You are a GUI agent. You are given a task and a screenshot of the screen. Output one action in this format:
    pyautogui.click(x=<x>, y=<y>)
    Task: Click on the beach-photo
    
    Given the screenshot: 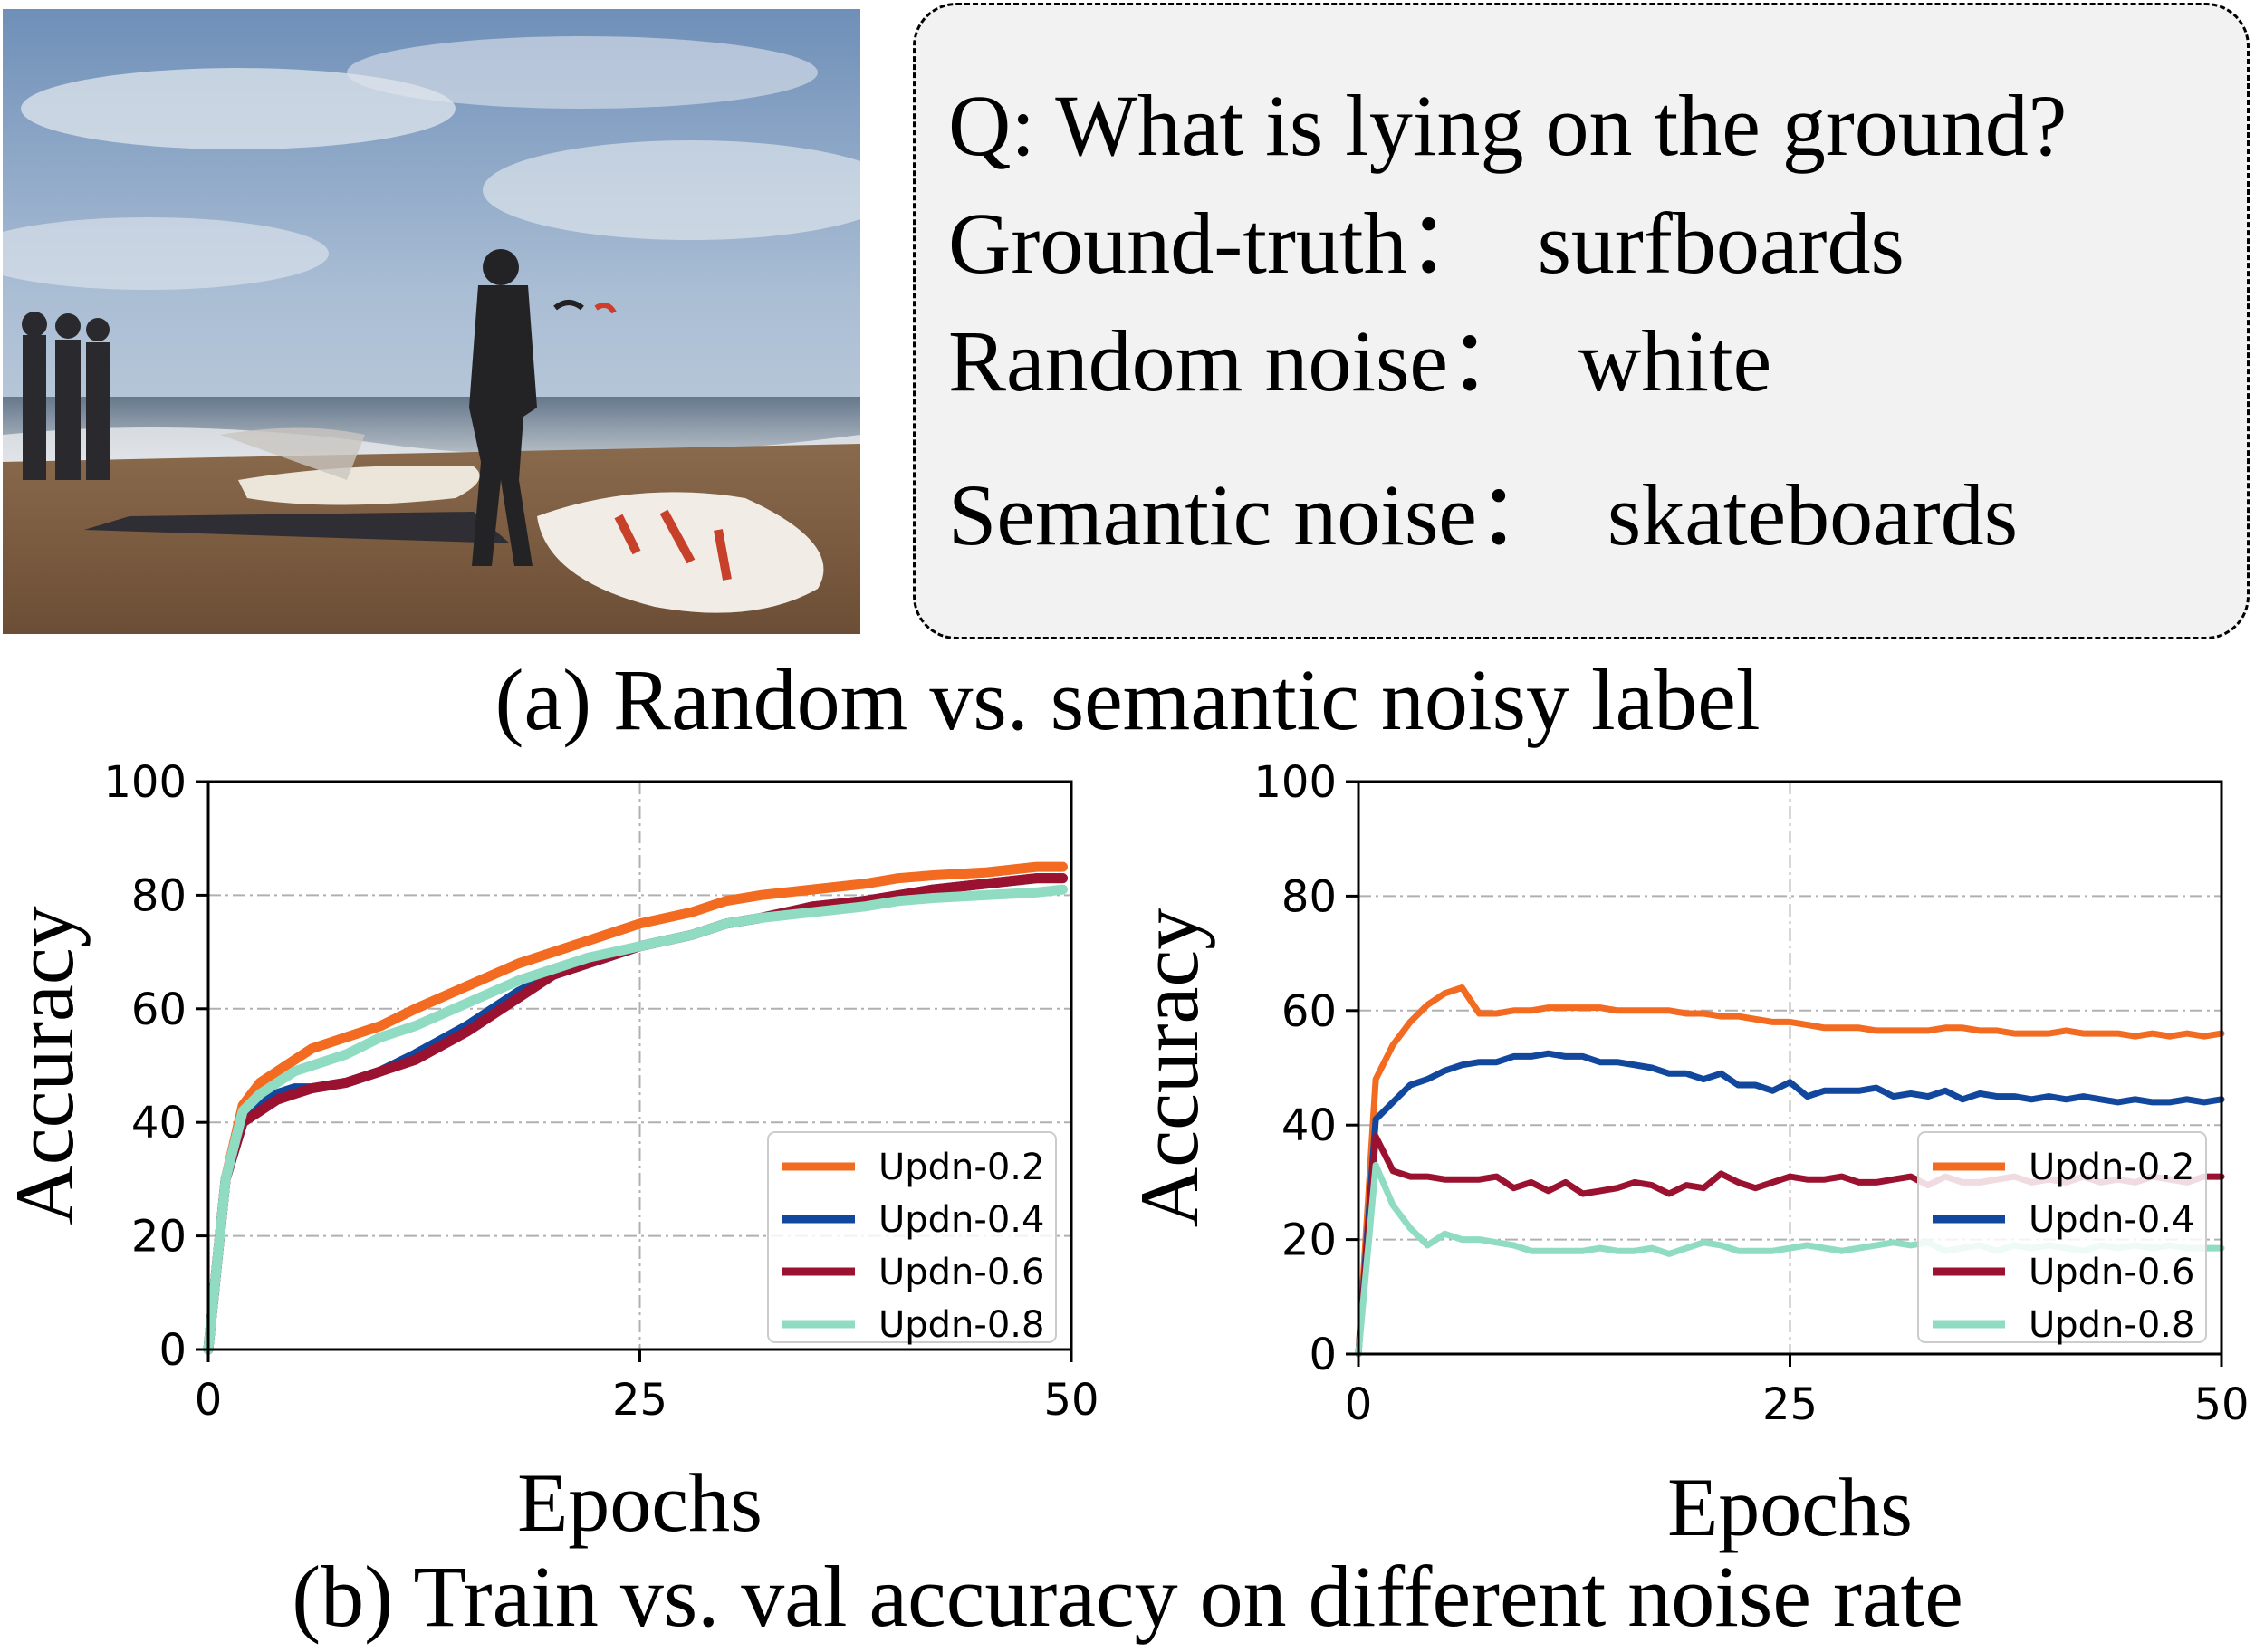 What is the action you would take?
    pyautogui.click(x=432, y=321)
    